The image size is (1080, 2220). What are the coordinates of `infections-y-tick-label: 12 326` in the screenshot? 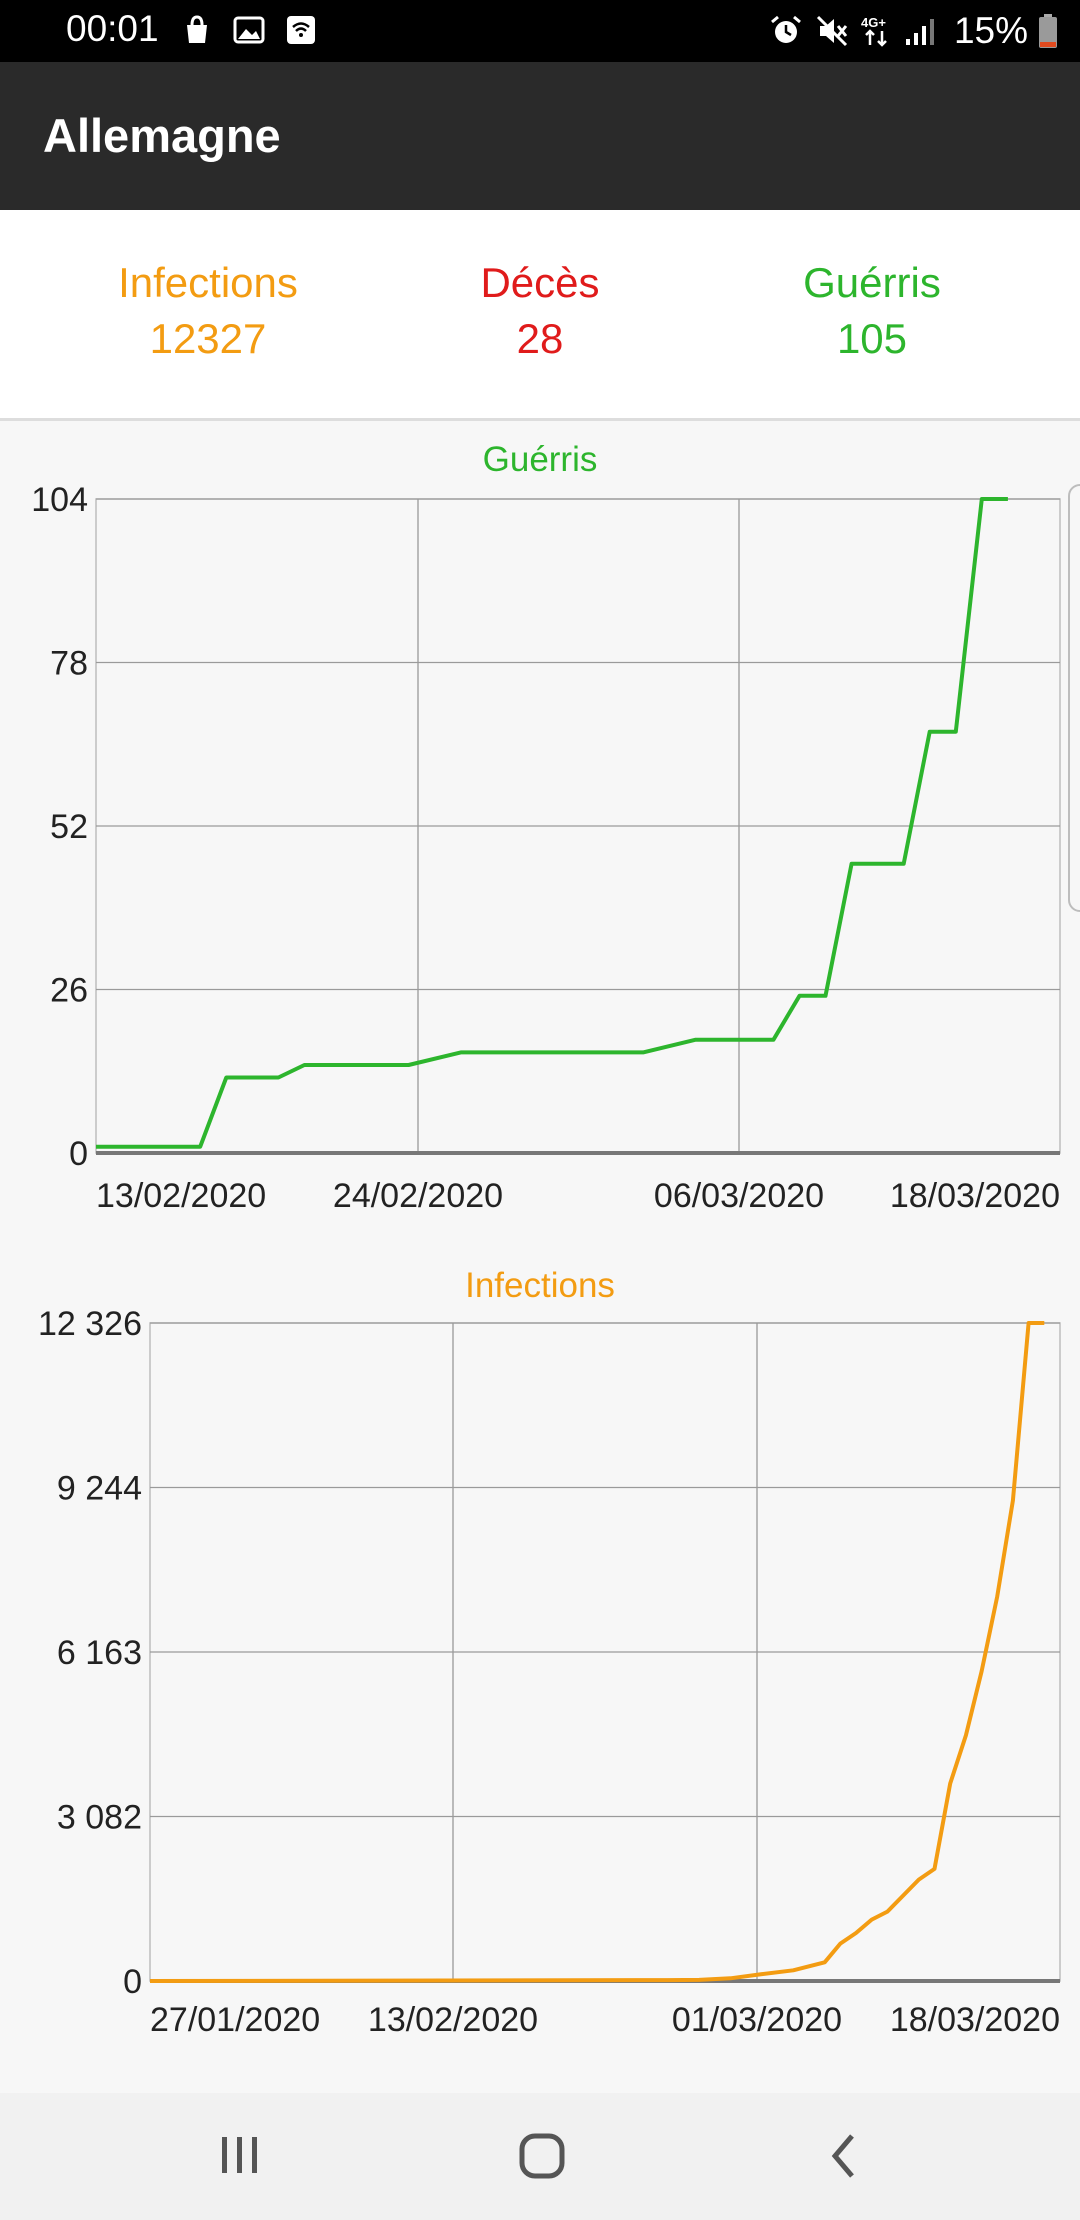 It's located at (90, 1324).